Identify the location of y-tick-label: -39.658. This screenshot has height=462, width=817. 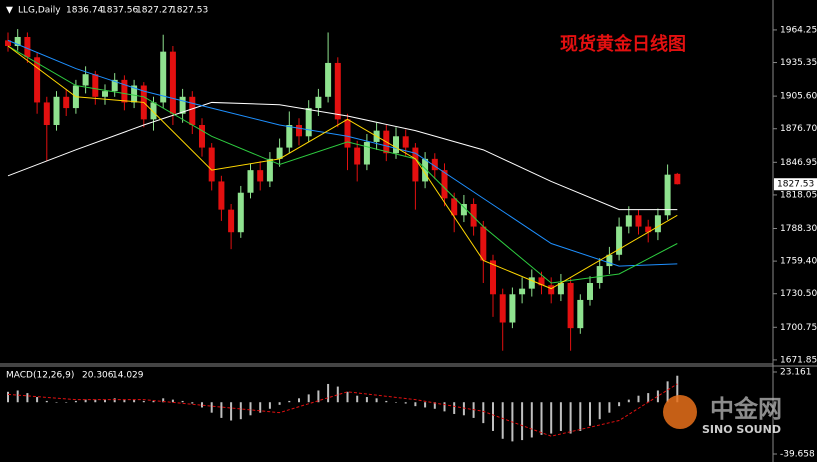
(797, 455).